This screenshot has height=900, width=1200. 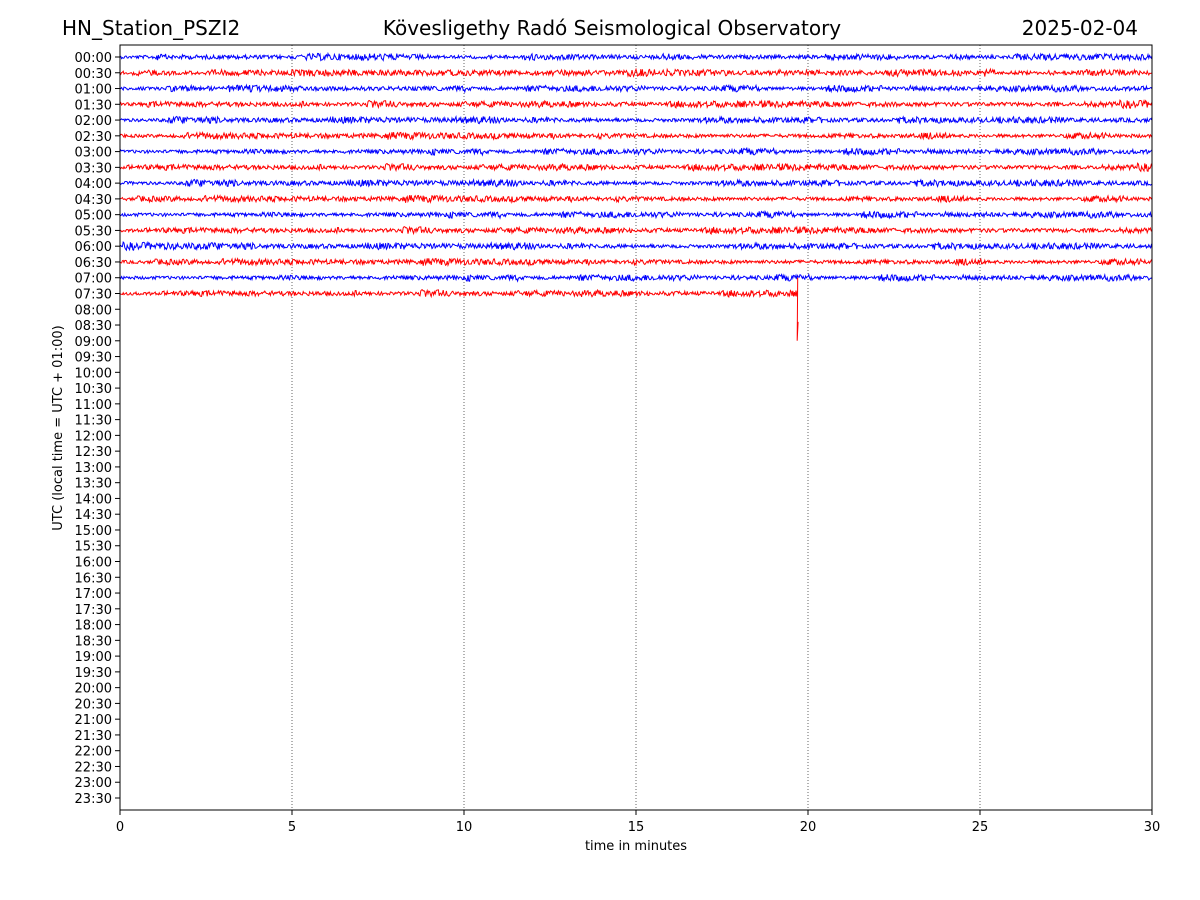 I want to click on y-tick-label: 09:00, so click(x=93, y=342).